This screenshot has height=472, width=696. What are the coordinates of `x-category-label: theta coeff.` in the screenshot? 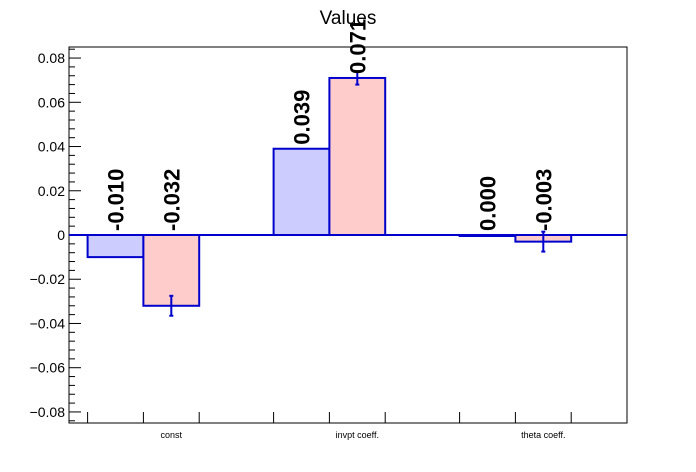 It's located at (543, 435).